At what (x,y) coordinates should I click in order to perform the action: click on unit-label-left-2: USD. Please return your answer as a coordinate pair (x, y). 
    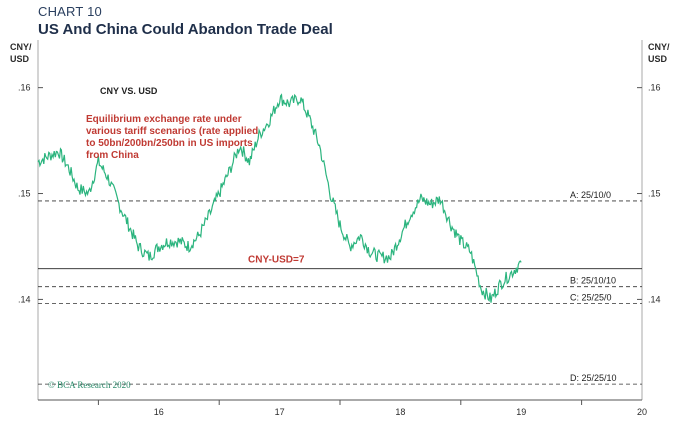
    Looking at the image, I should click on (20, 59).